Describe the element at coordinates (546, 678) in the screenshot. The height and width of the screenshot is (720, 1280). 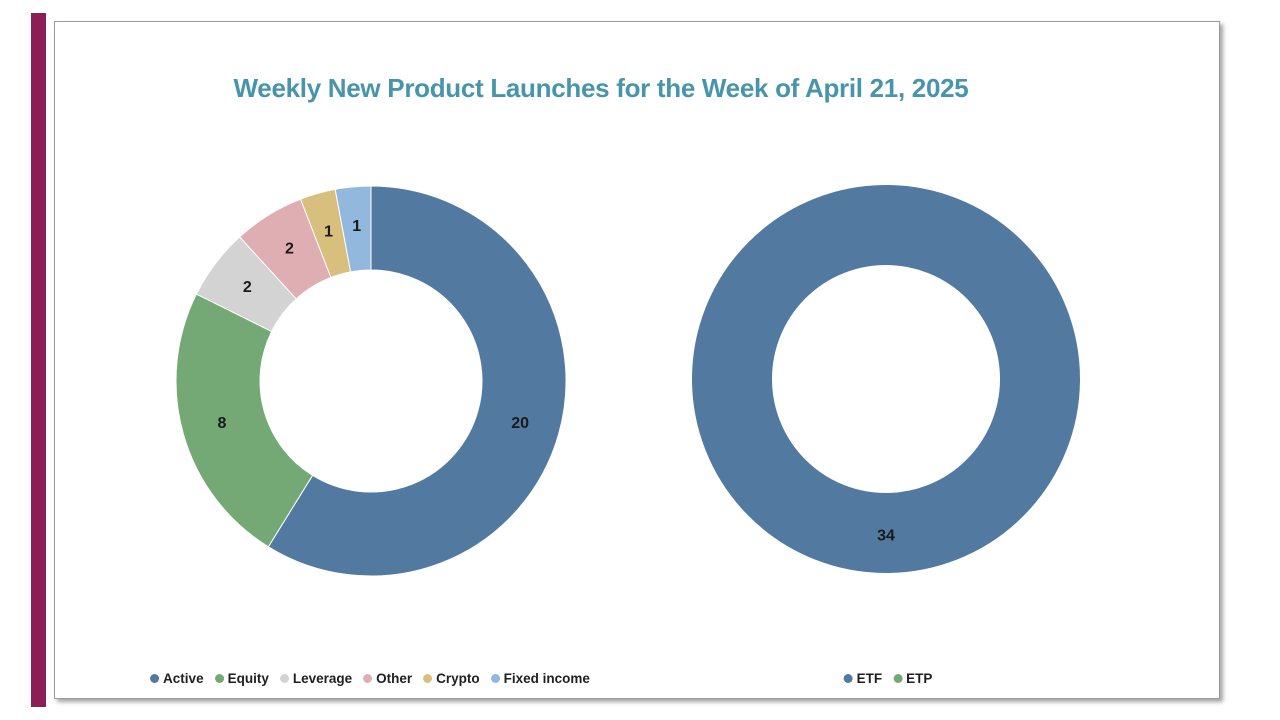
I see `legend-label-fixed-income: Fixed income` at that location.